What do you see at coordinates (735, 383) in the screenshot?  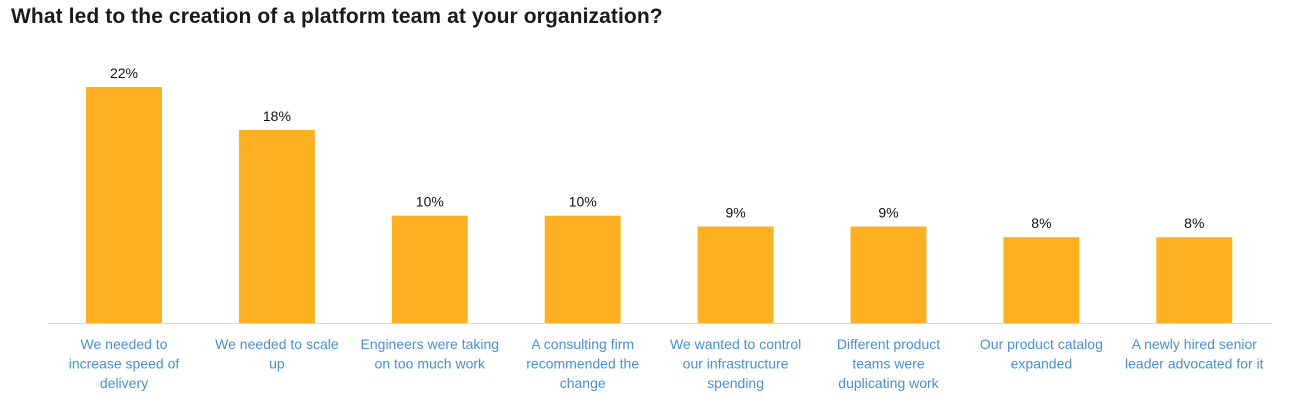 I see `category-label-line: spending` at bounding box center [735, 383].